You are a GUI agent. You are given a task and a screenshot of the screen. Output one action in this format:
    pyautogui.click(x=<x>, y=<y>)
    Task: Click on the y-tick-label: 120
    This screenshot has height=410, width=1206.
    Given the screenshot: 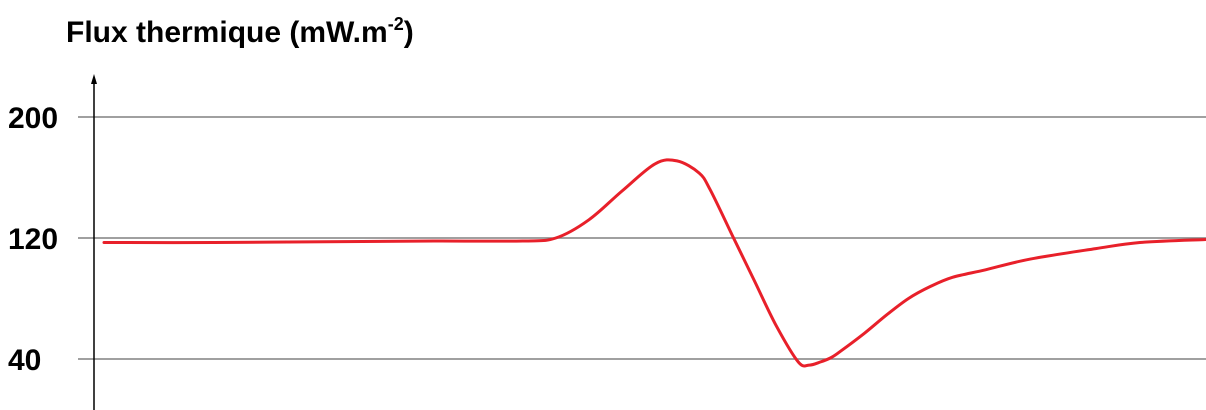 What is the action you would take?
    pyautogui.click(x=33, y=239)
    